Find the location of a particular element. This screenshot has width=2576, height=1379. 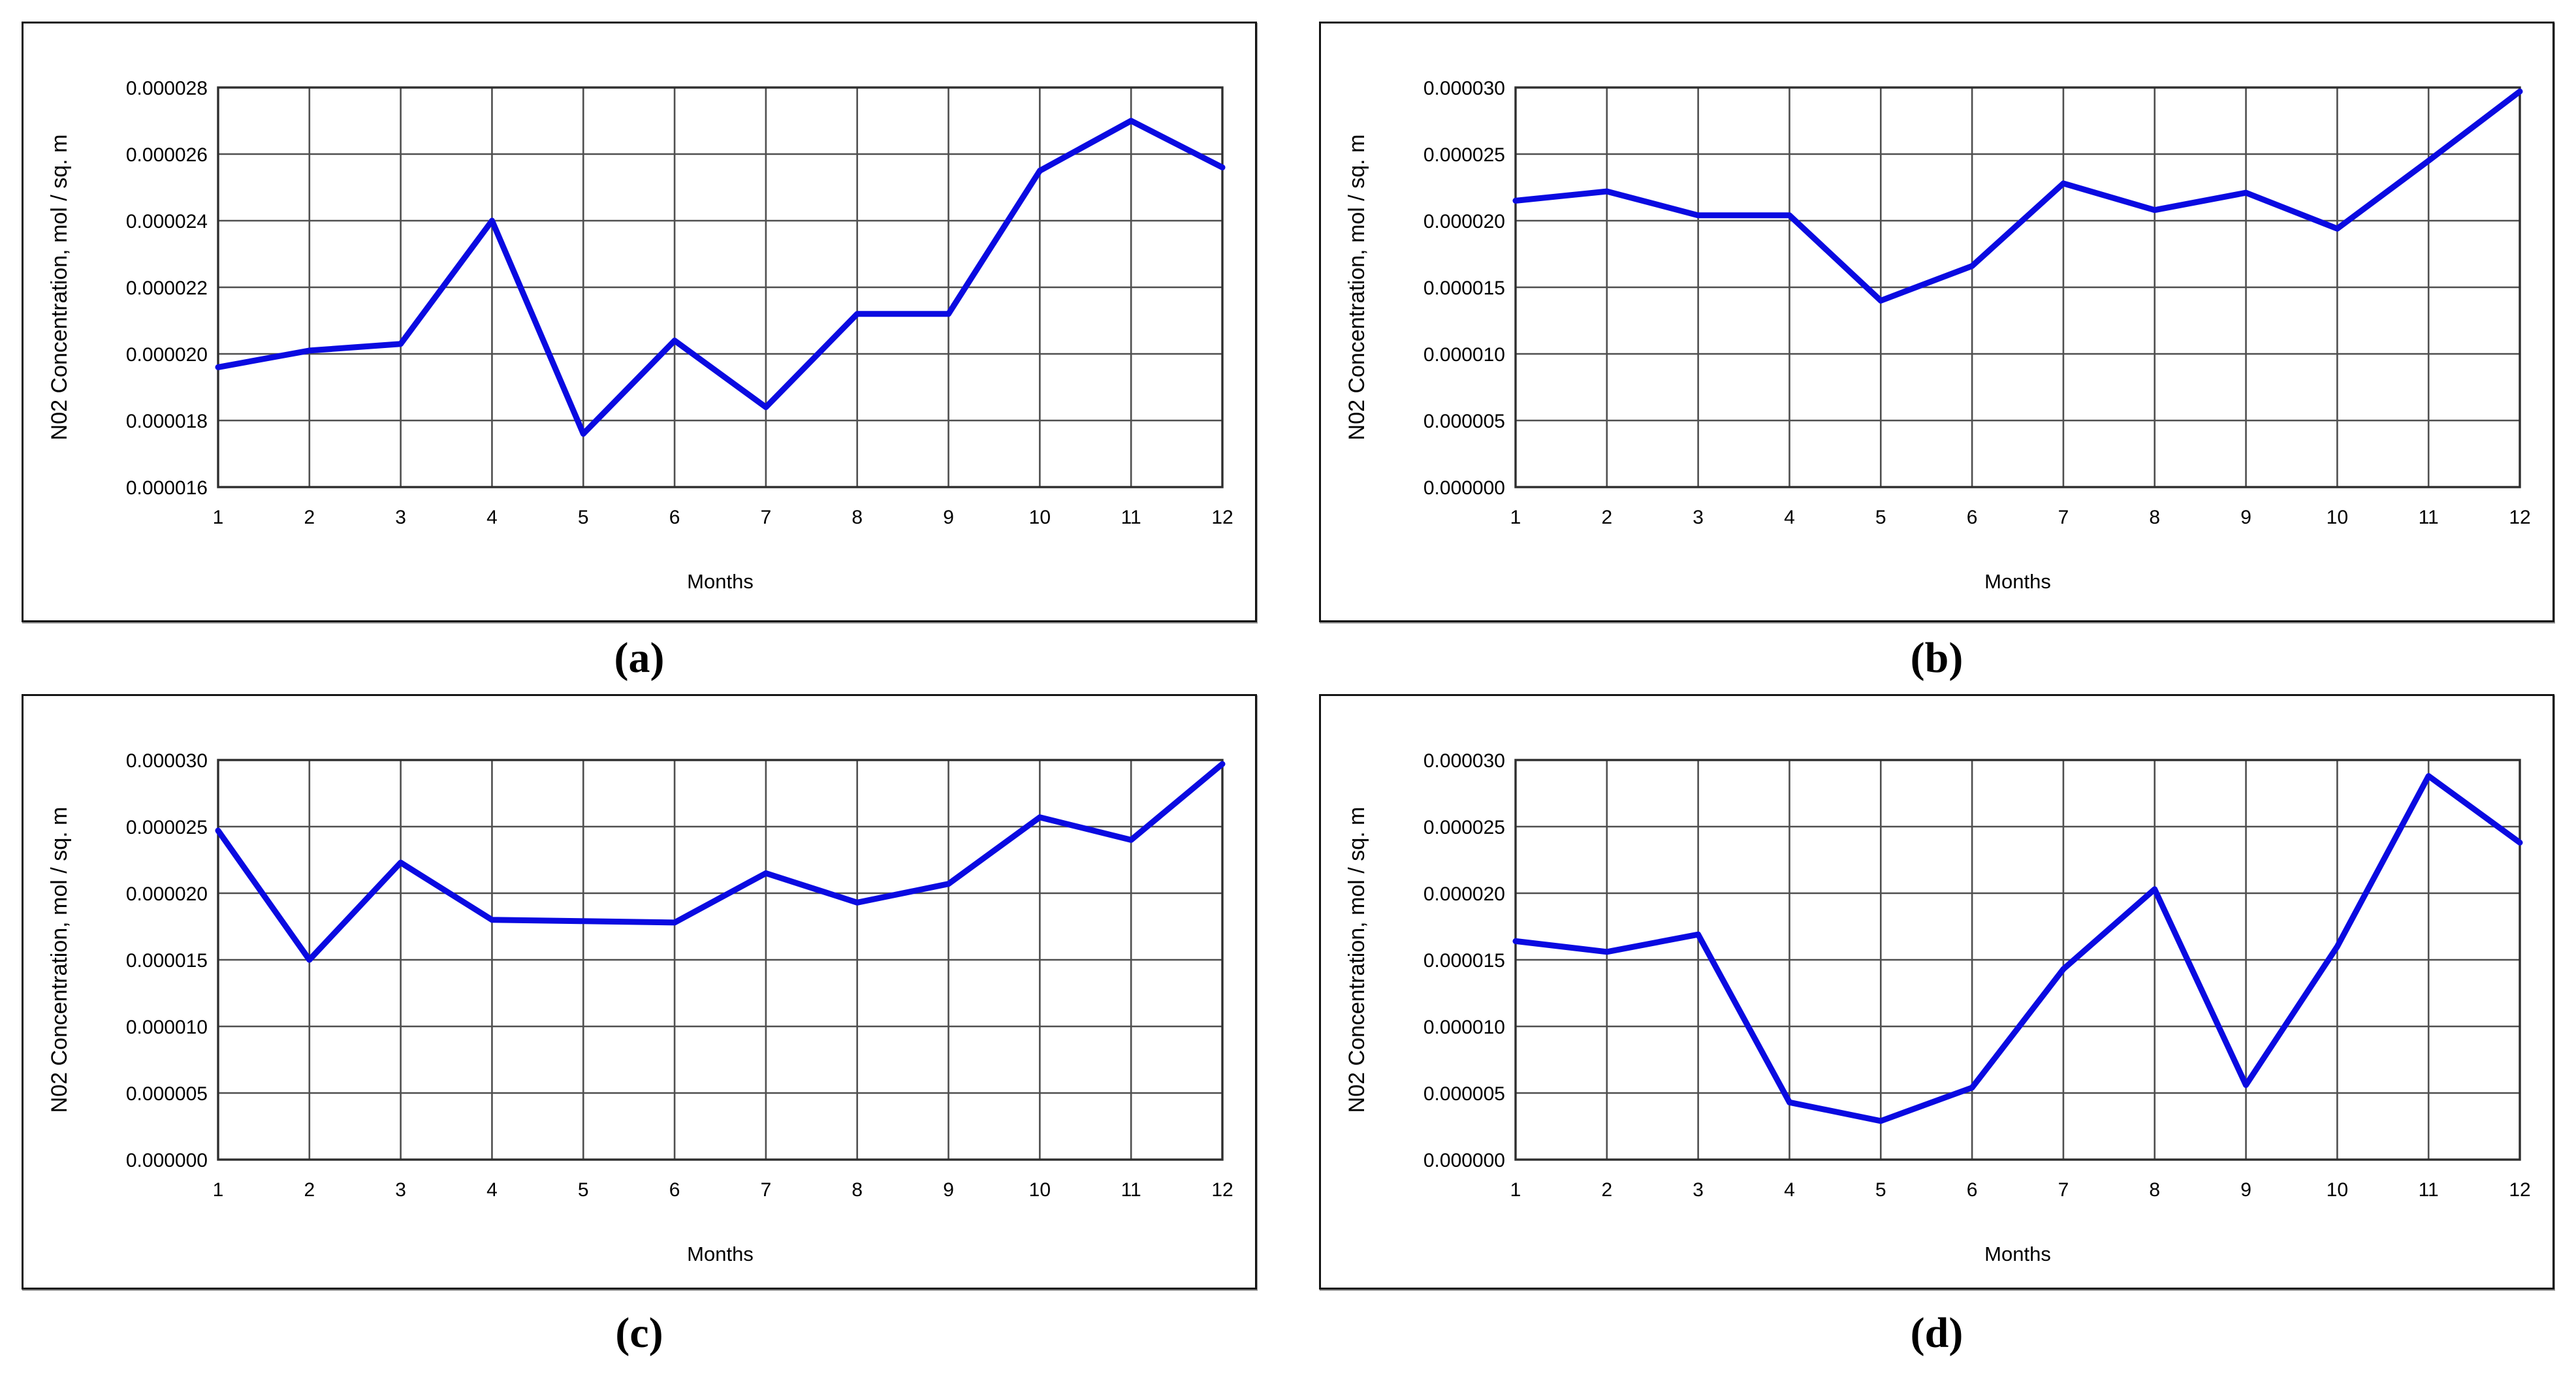

y-tick-label: 0.000022 is located at coordinates (167, 288).